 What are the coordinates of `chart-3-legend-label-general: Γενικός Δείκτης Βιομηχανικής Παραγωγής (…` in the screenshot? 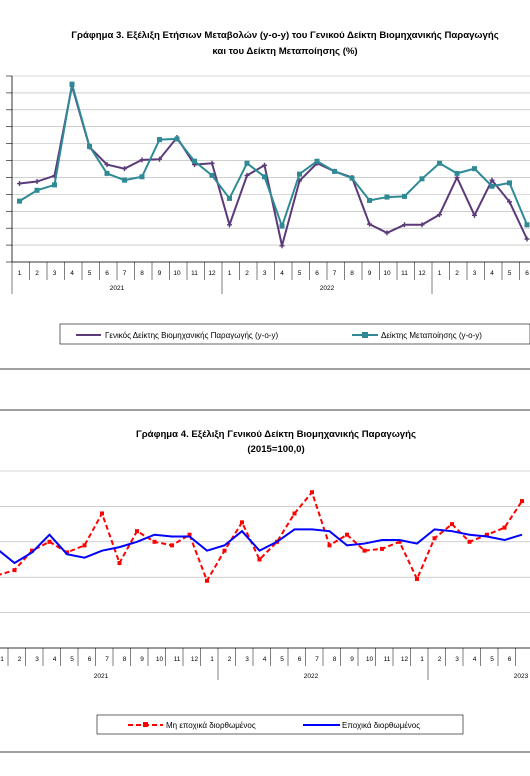 It's located at (191, 335).